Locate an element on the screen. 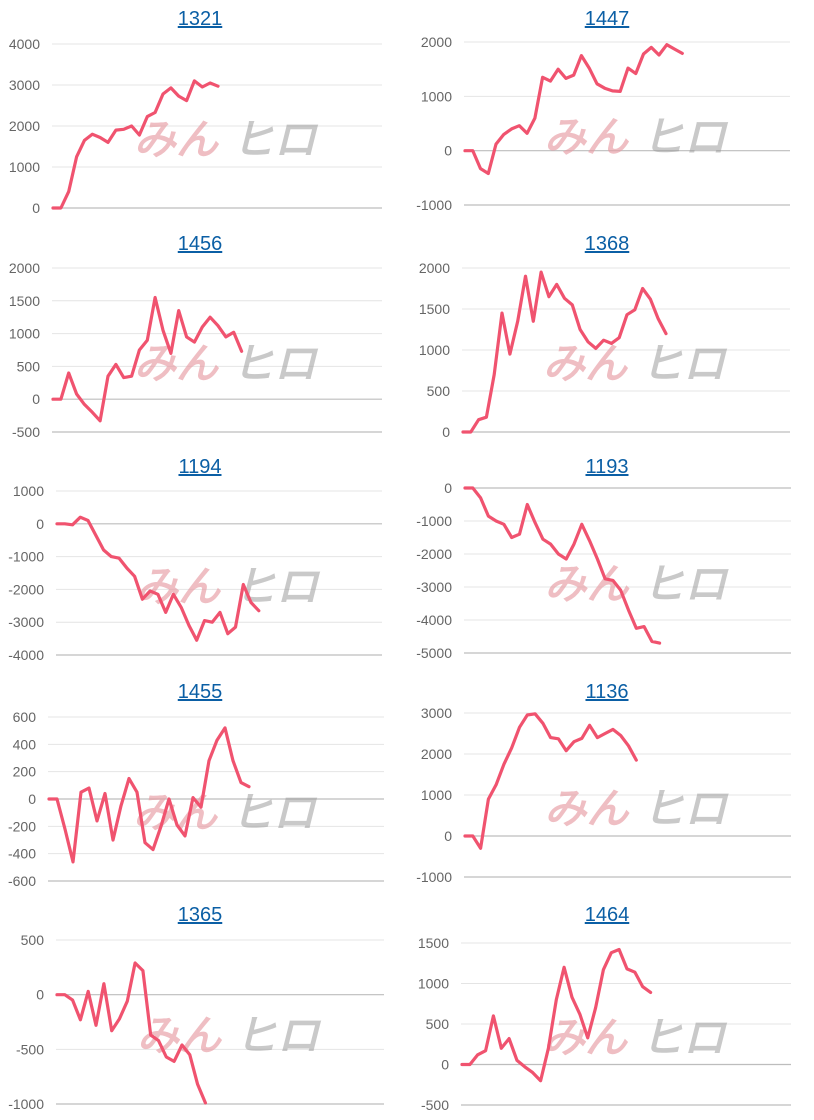 The image size is (814, 1120). y-tick-label: -4000 is located at coordinates (434, 620).